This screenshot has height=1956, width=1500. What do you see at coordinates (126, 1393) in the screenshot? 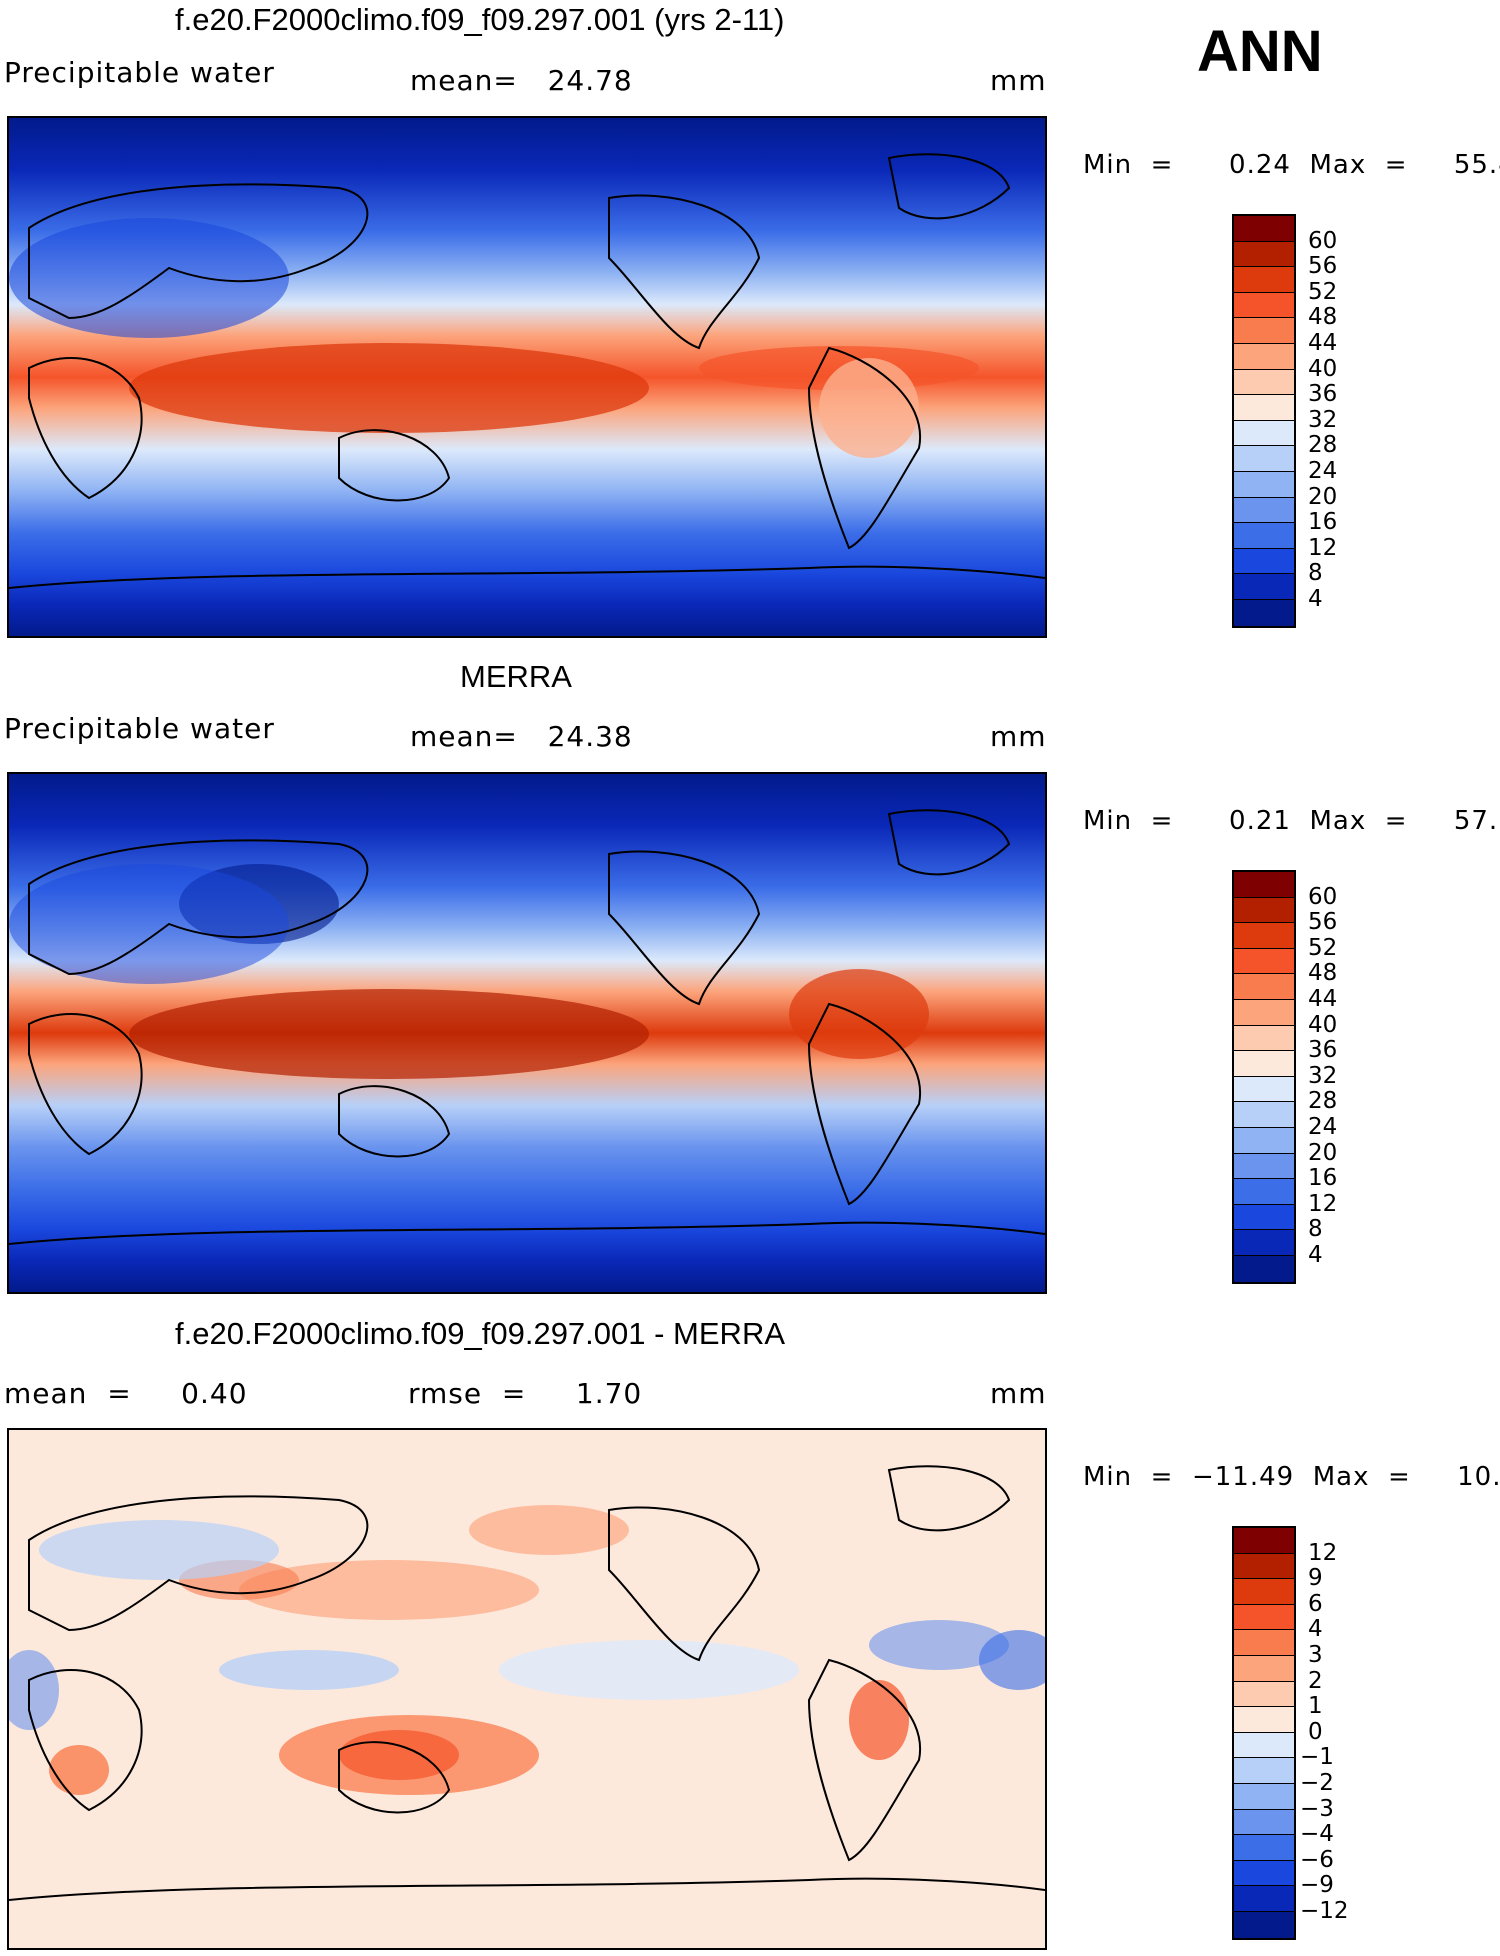
I see `panel-3-mean-label: mean = 0.40` at bounding box center [126, 1393].